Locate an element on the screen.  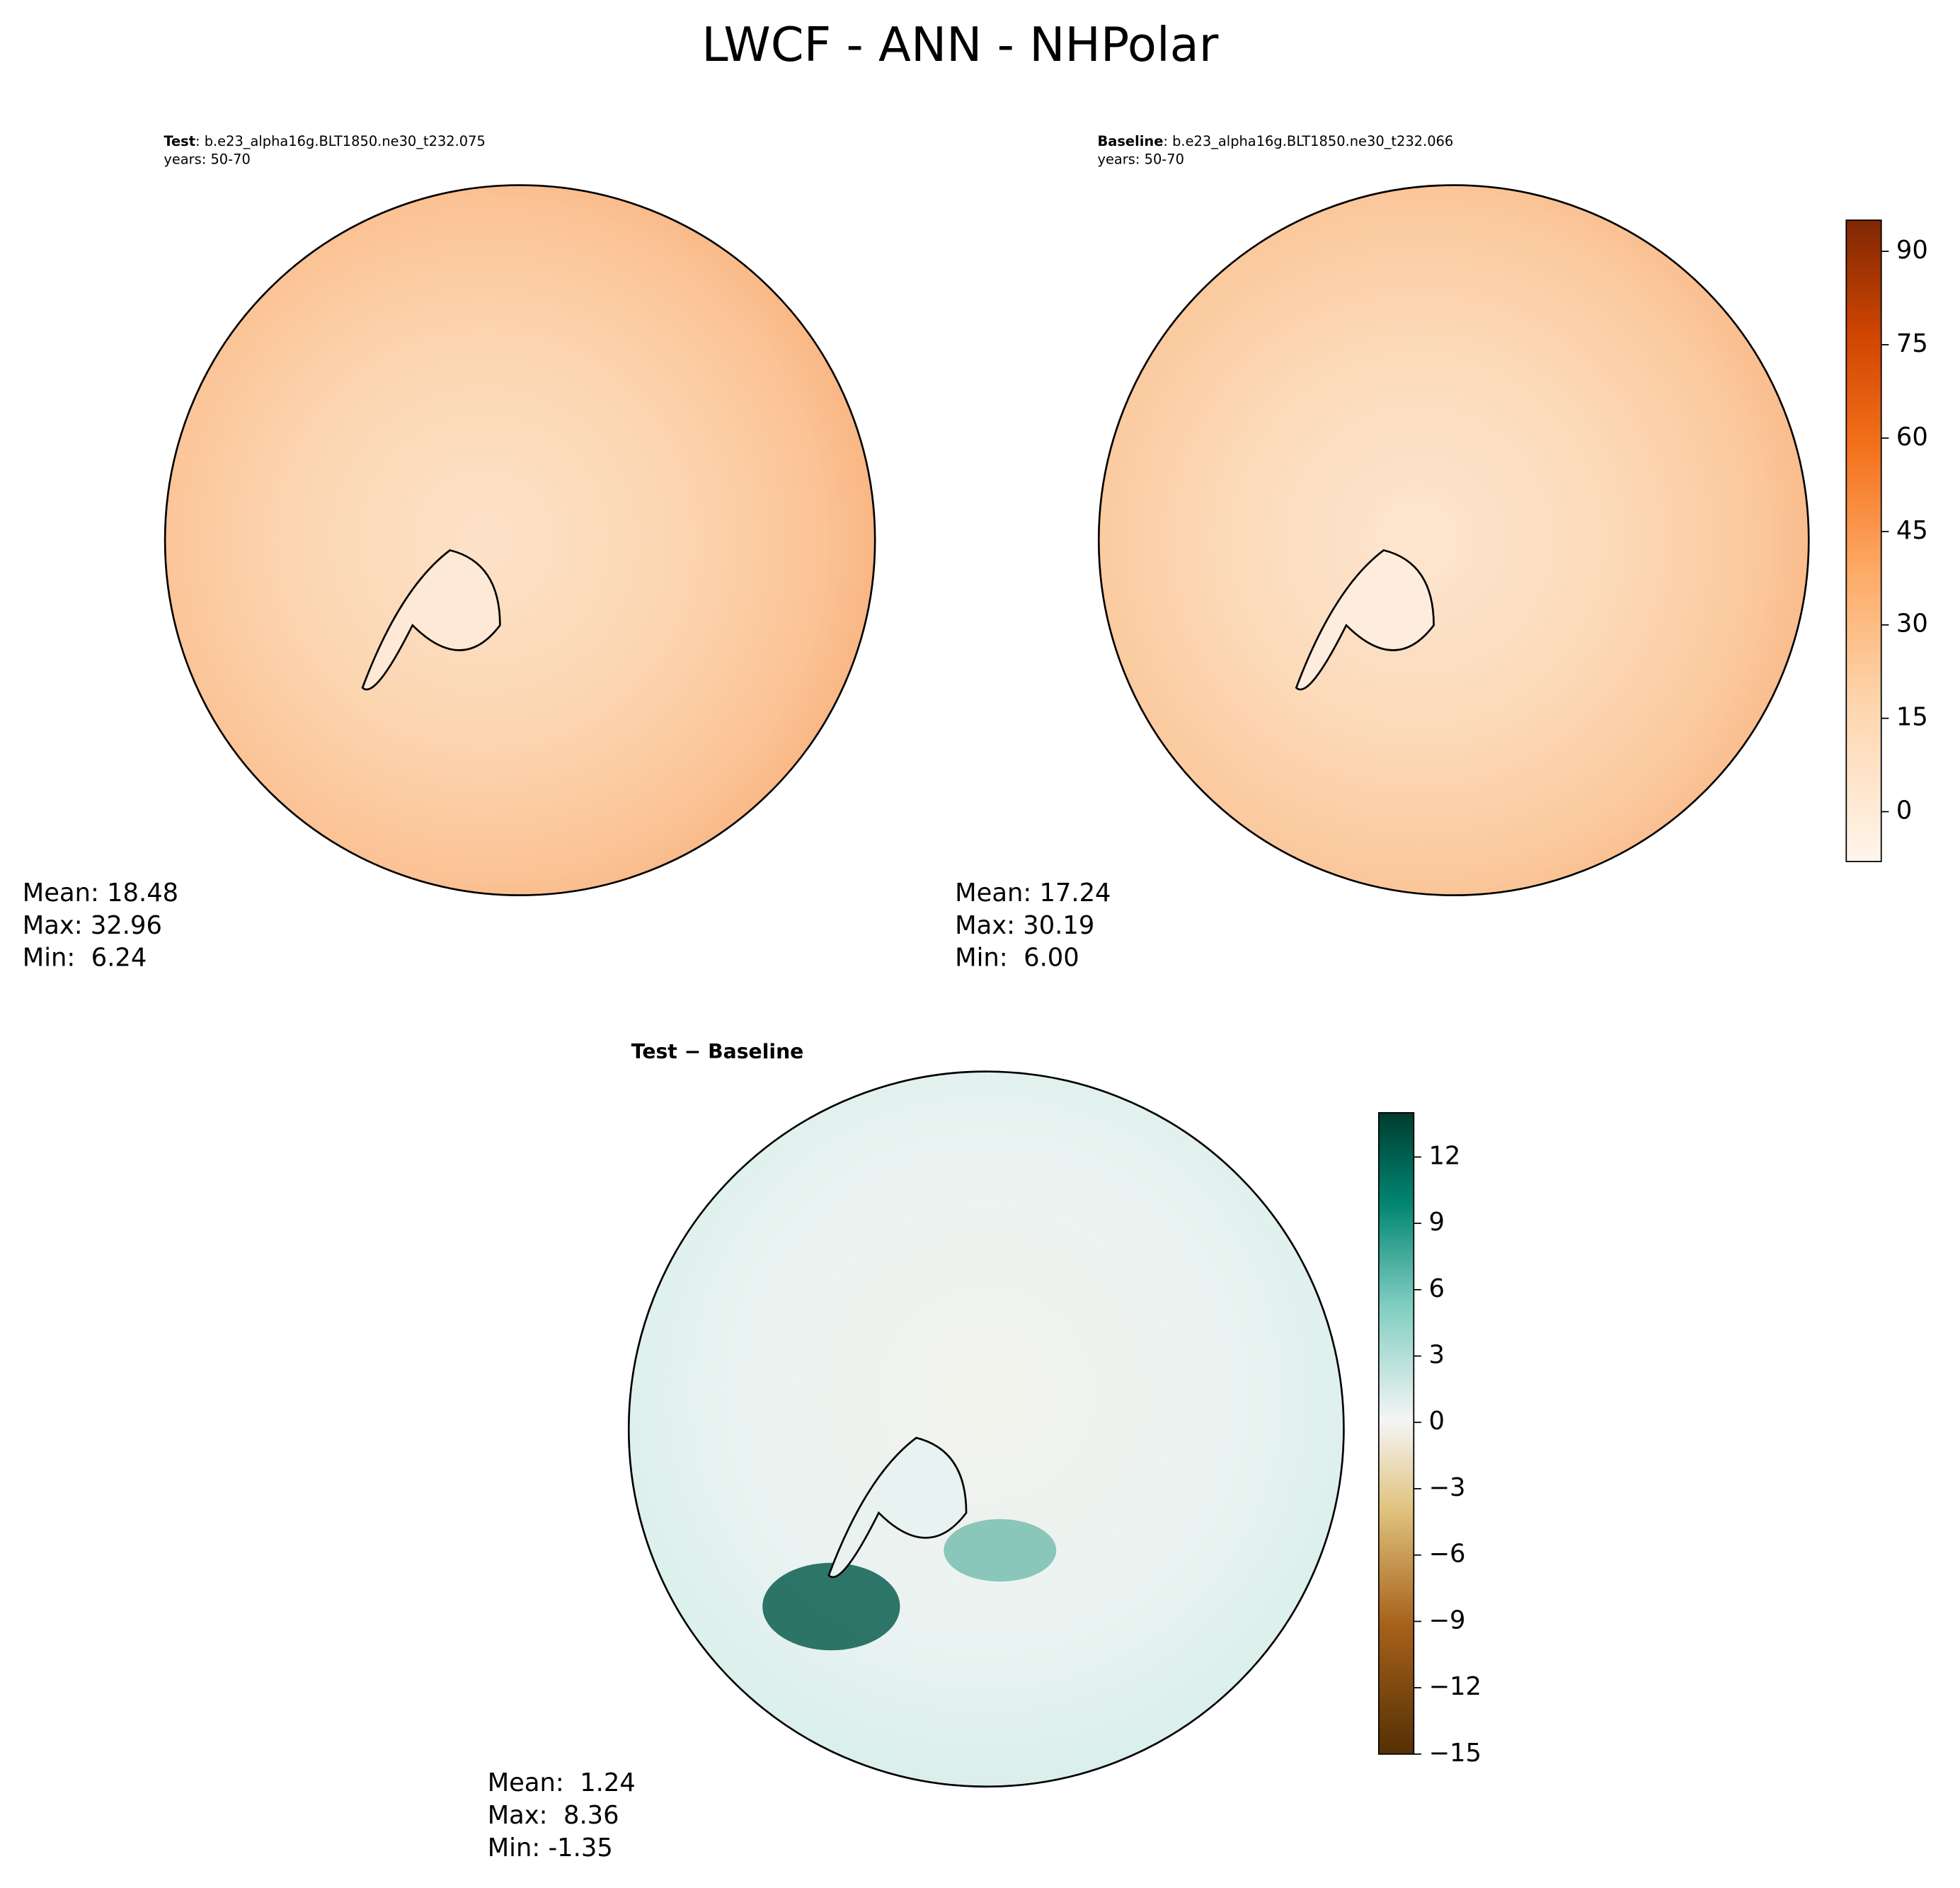
colorbar-tick-label: −6 is located at coordinates (1446, 1555).